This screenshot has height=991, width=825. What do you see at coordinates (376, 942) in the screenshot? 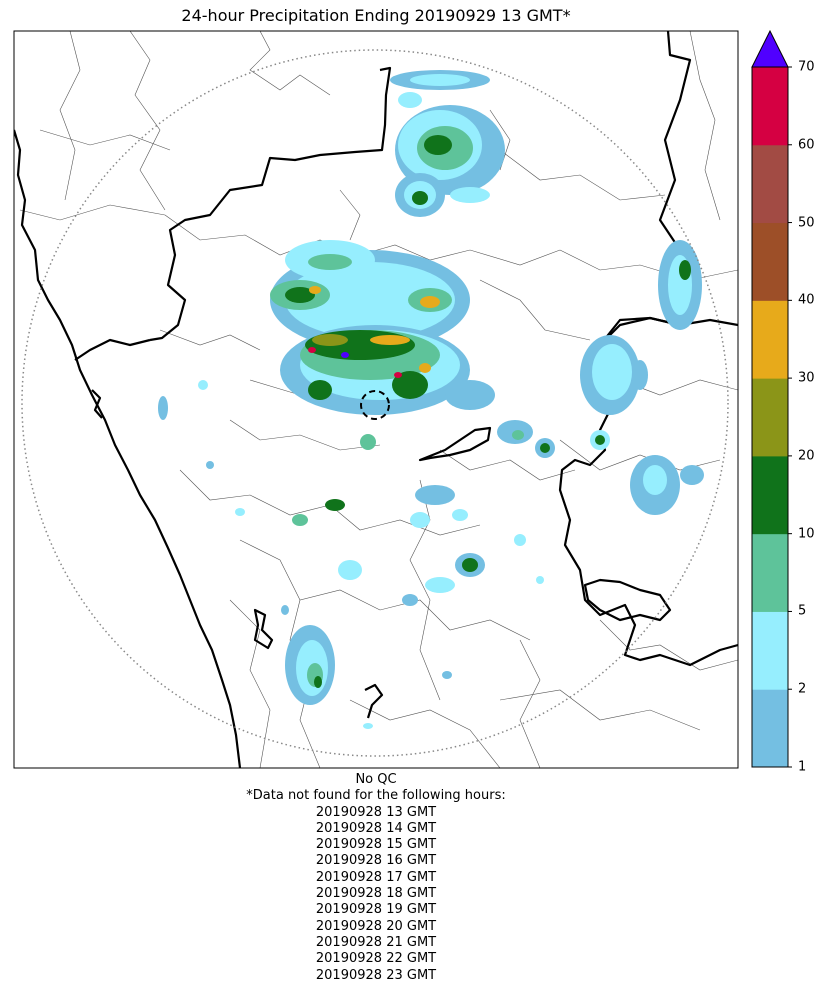
I see `missing-hour: 20190928 21 GMT` at bounding box center [376, 942].